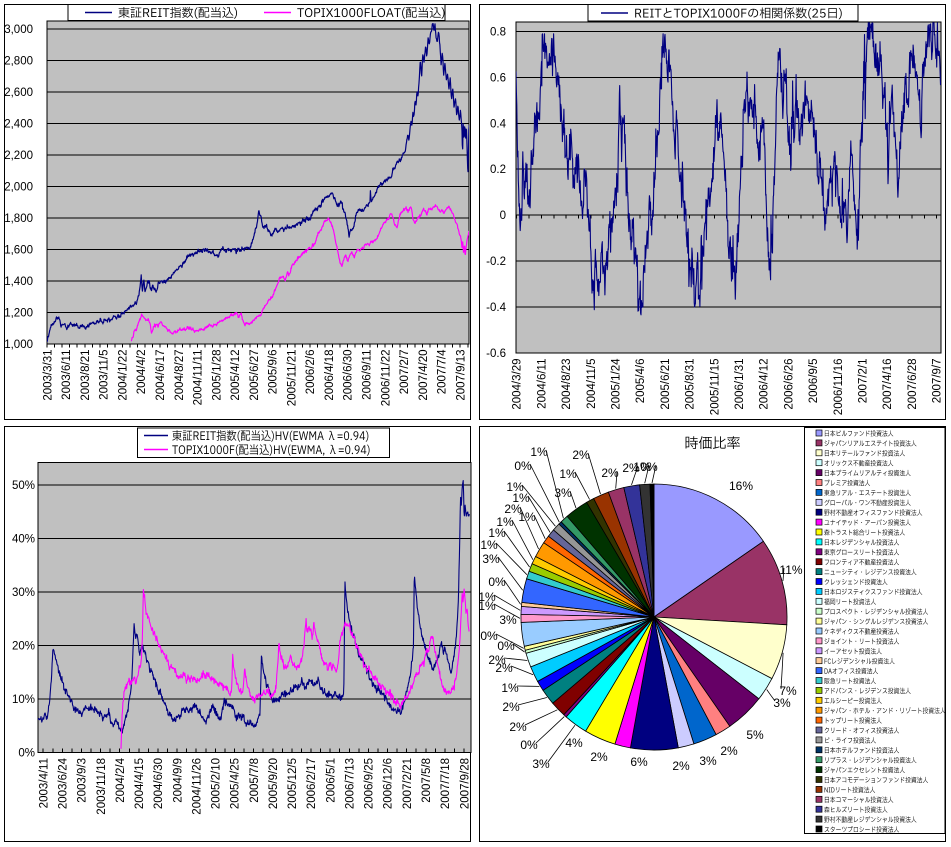 This screenshot has height=847, width=951. Describe the element at coordinates (814, 381) in the screenshot. I see `svg-text: 2006/9/5` at that location.